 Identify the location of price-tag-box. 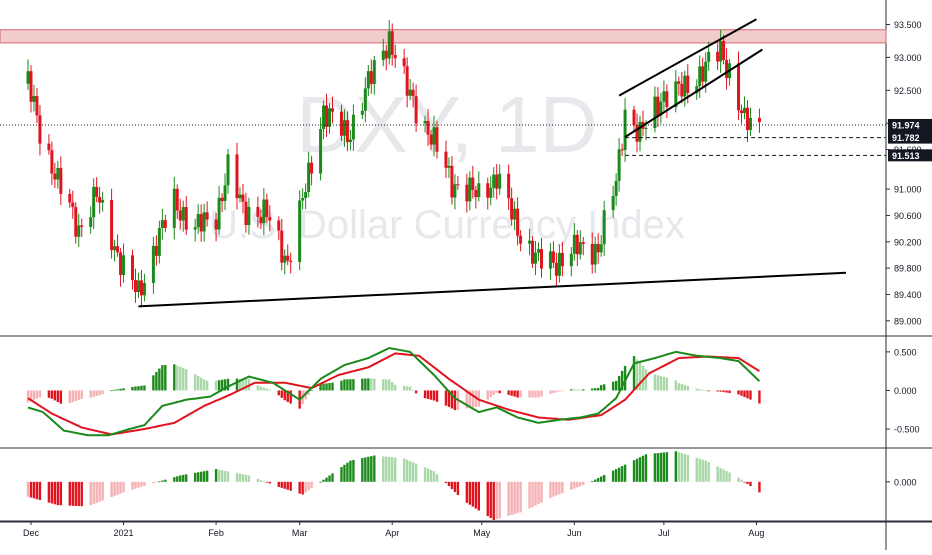
(910, 155).